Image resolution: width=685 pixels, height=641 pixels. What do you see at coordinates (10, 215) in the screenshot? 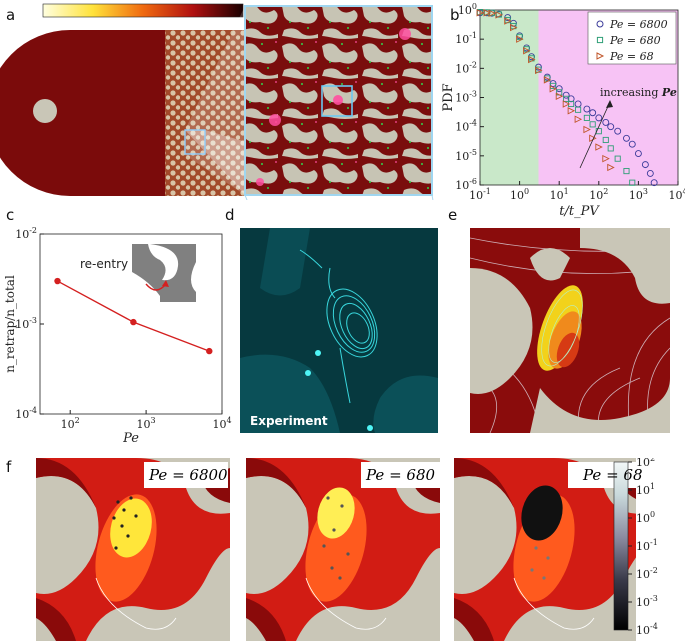
I see `panel-label-c: c` at bounding box center [10, 215].